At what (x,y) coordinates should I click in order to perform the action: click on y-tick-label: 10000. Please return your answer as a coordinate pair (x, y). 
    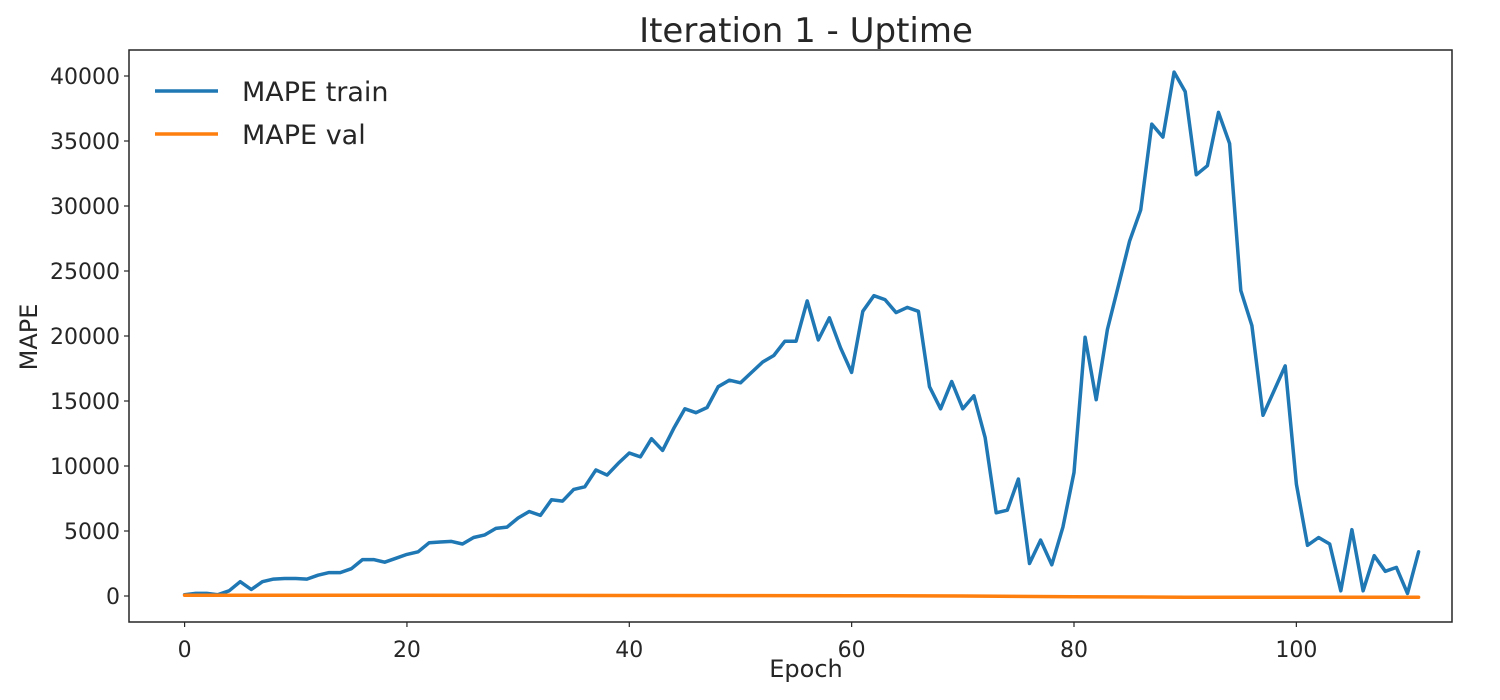
    Looking at the image, I should click on (85, 467).